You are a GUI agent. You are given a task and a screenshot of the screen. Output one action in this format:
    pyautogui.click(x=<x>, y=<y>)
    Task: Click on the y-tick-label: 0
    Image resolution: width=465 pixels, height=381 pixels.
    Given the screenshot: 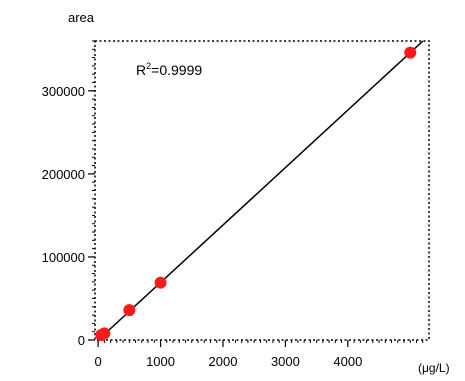 What is the action you would take?
    pyautogui.click(x=81, y=340)
    